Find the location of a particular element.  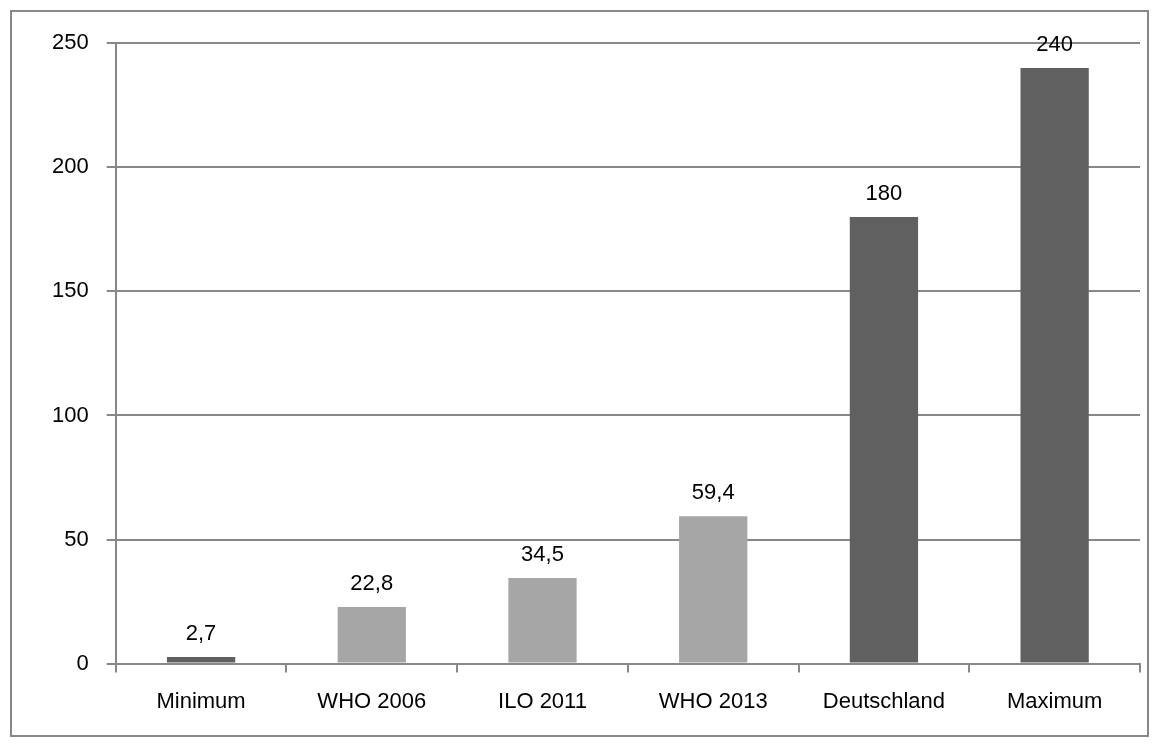

x-tick-label: WHO 2013 is located at coordinates (713, 700).